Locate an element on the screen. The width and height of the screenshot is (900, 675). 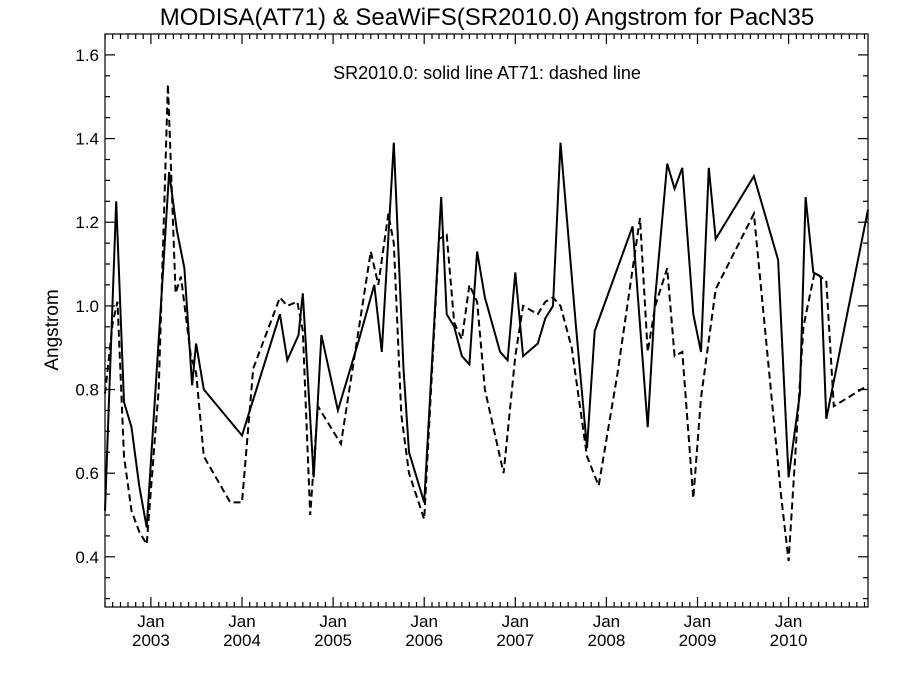
x-tick-label-year: 2008 is located at coordinates (606, 640).